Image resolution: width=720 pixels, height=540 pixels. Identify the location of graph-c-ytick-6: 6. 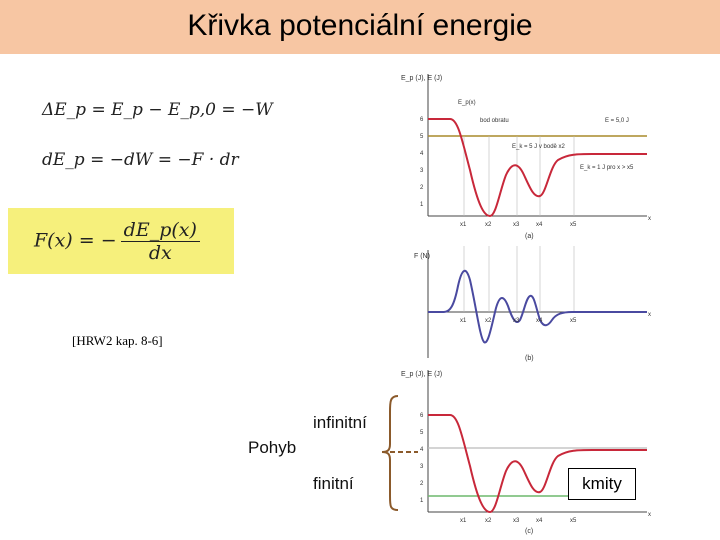
(422, 416).